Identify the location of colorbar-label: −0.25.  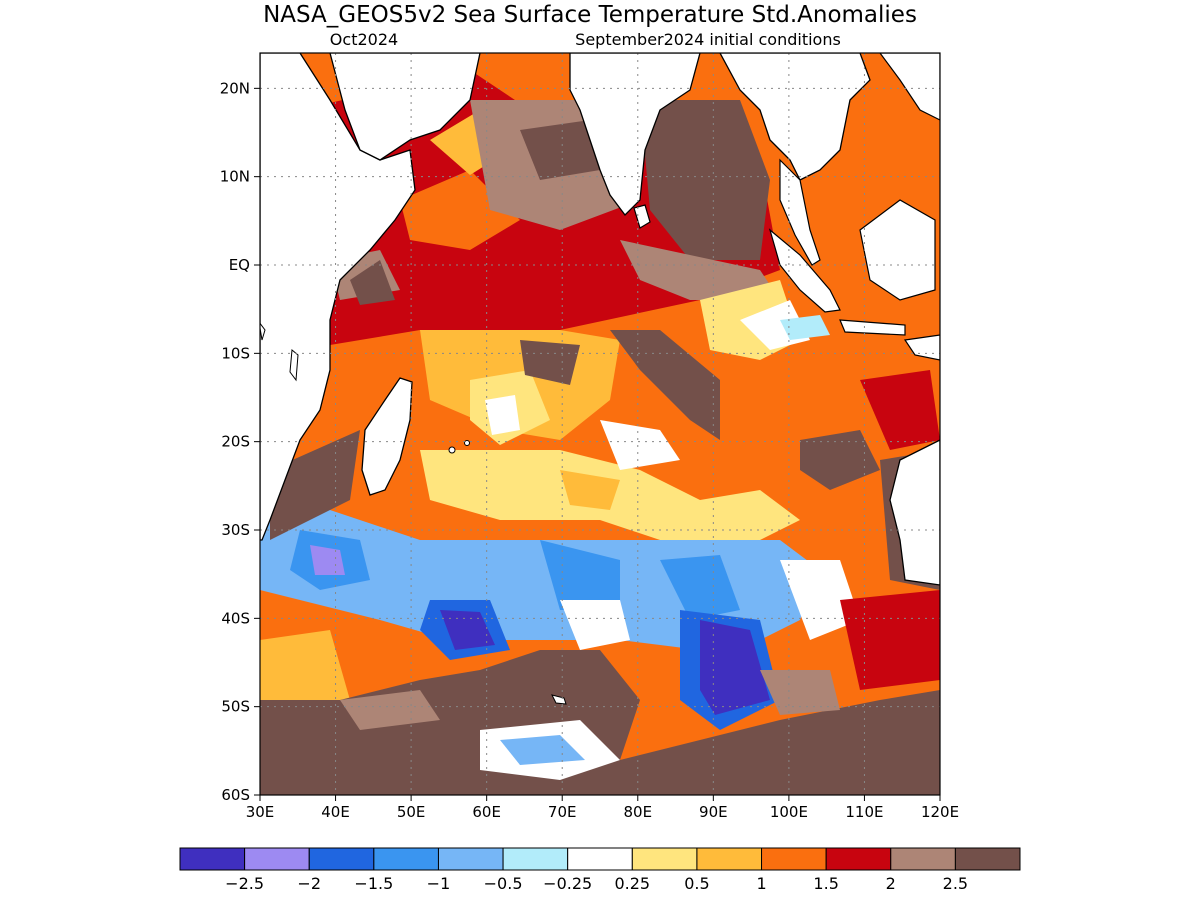
(567, 883).